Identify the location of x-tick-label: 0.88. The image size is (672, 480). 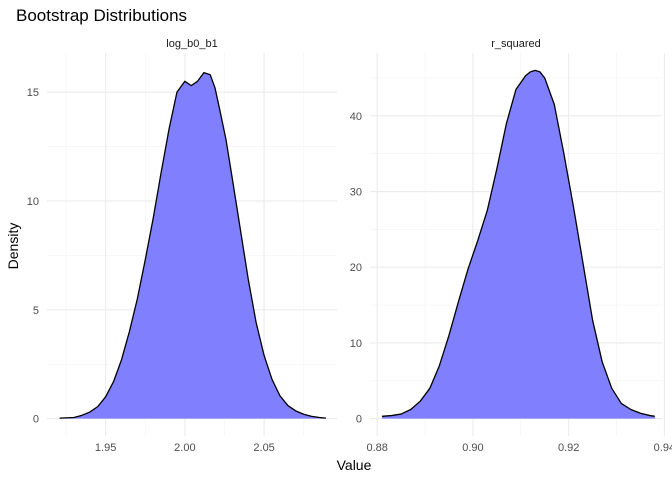
(376, 448).